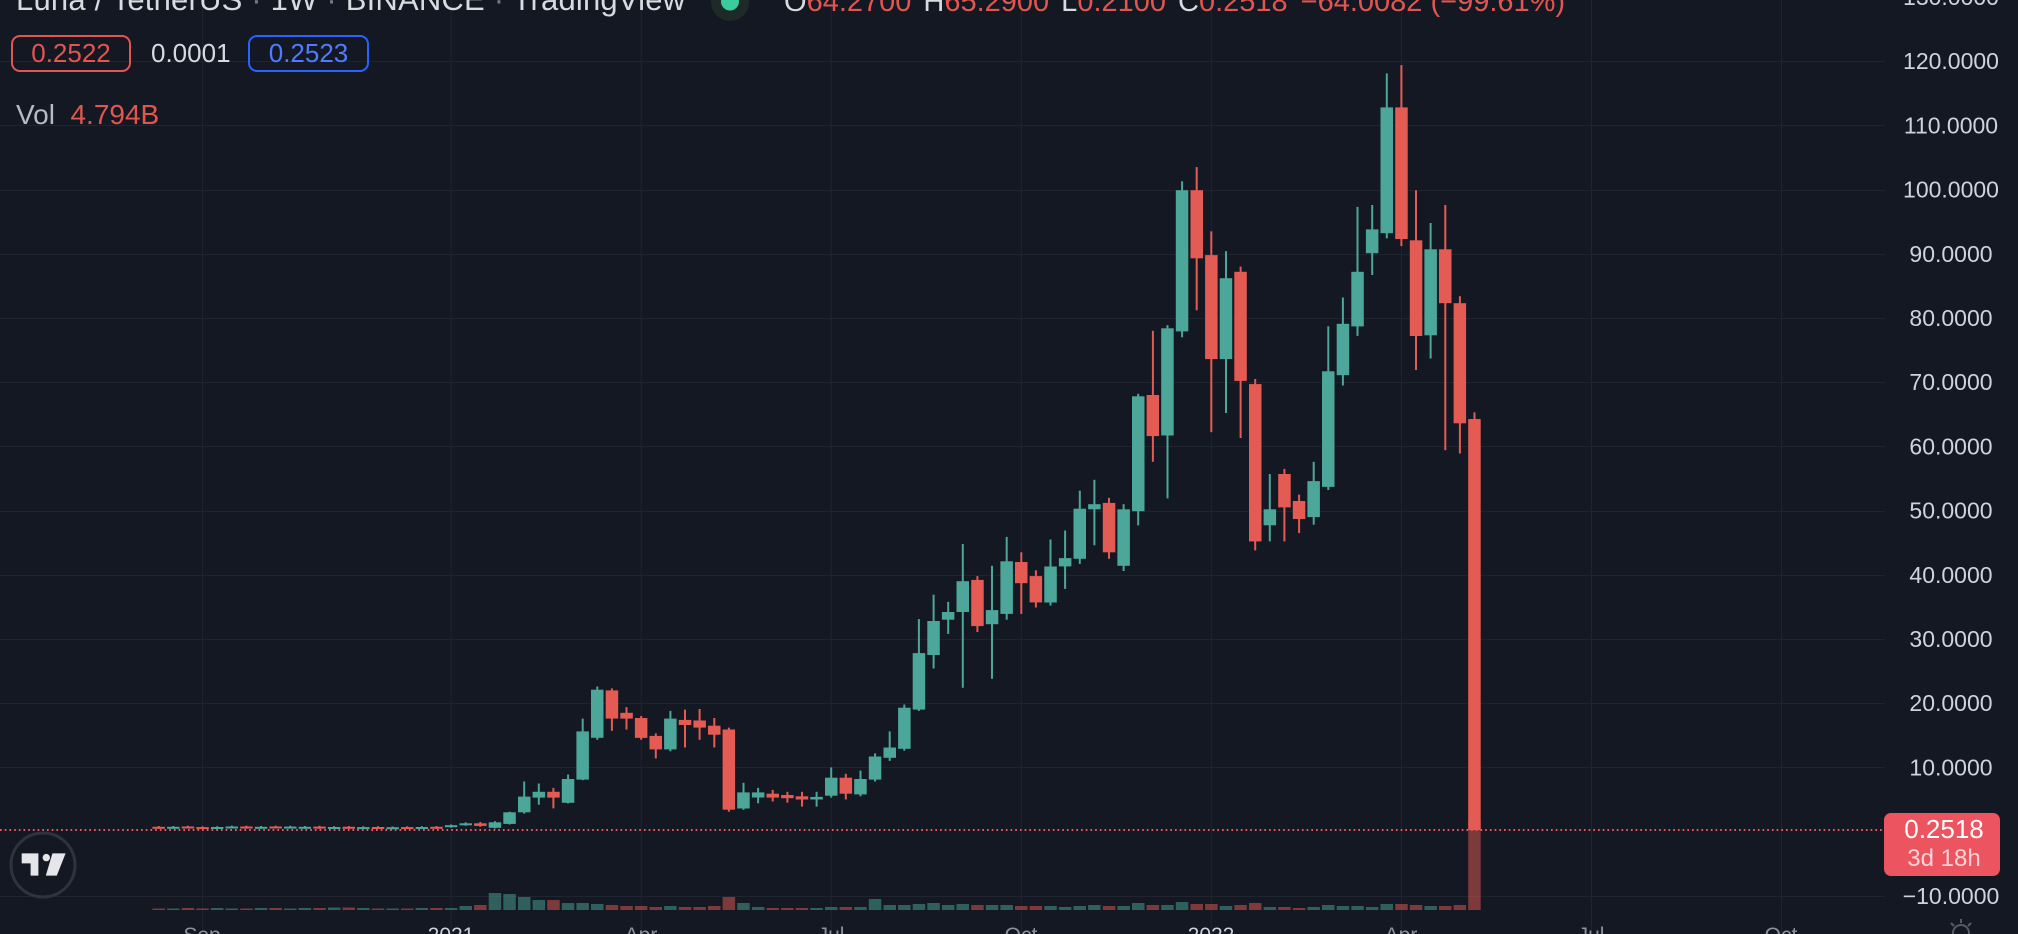  What do you see at coordinates (1944, 829) in the screenshot?
I see `svg-text: 0.2518` at bounding box center [1944, 829].